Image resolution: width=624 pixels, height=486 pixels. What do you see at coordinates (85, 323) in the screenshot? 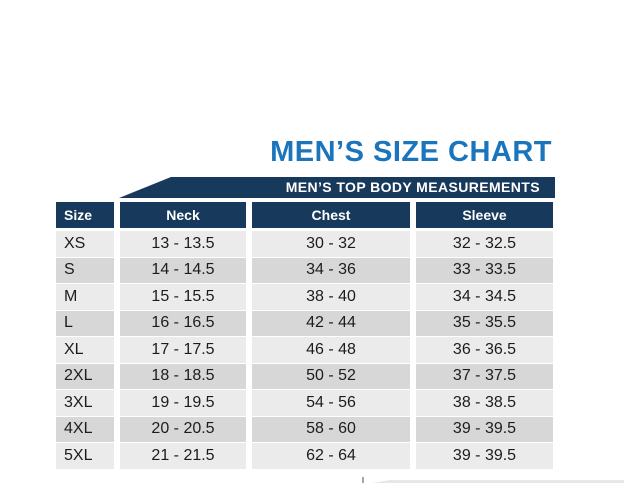
I see `size-cell: L` at bounding box center [85, 323].